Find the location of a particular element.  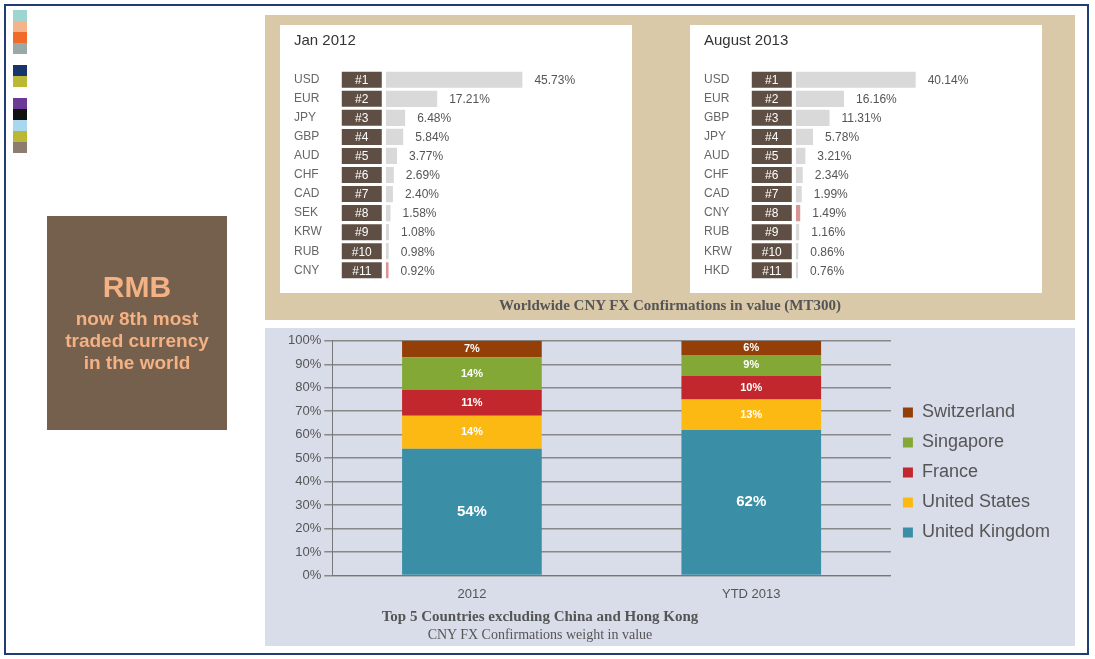

data-label: 1.16% is located at coordinates (828, 232).